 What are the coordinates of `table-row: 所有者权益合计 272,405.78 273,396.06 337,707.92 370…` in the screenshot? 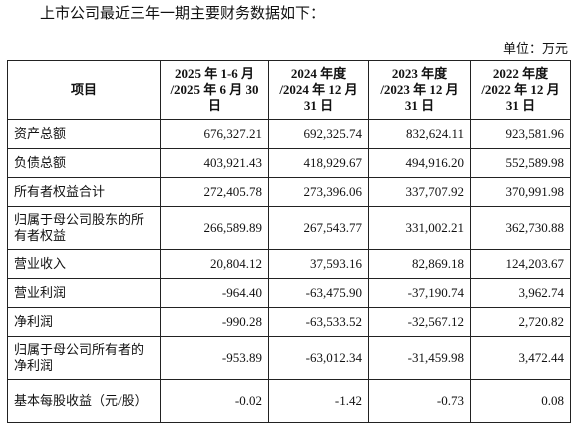 It's located at (289, 192).